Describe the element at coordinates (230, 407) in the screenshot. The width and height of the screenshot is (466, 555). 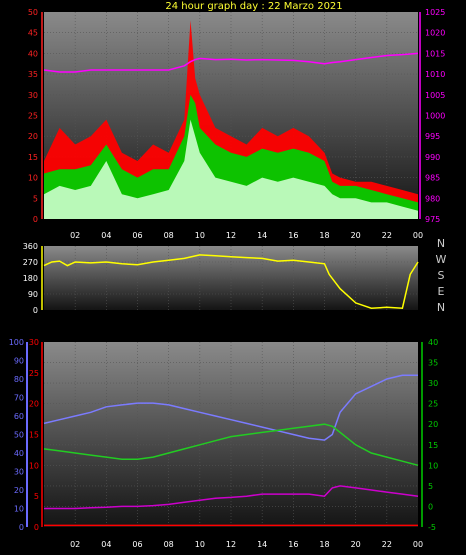
I see `humidity-line` at that location.